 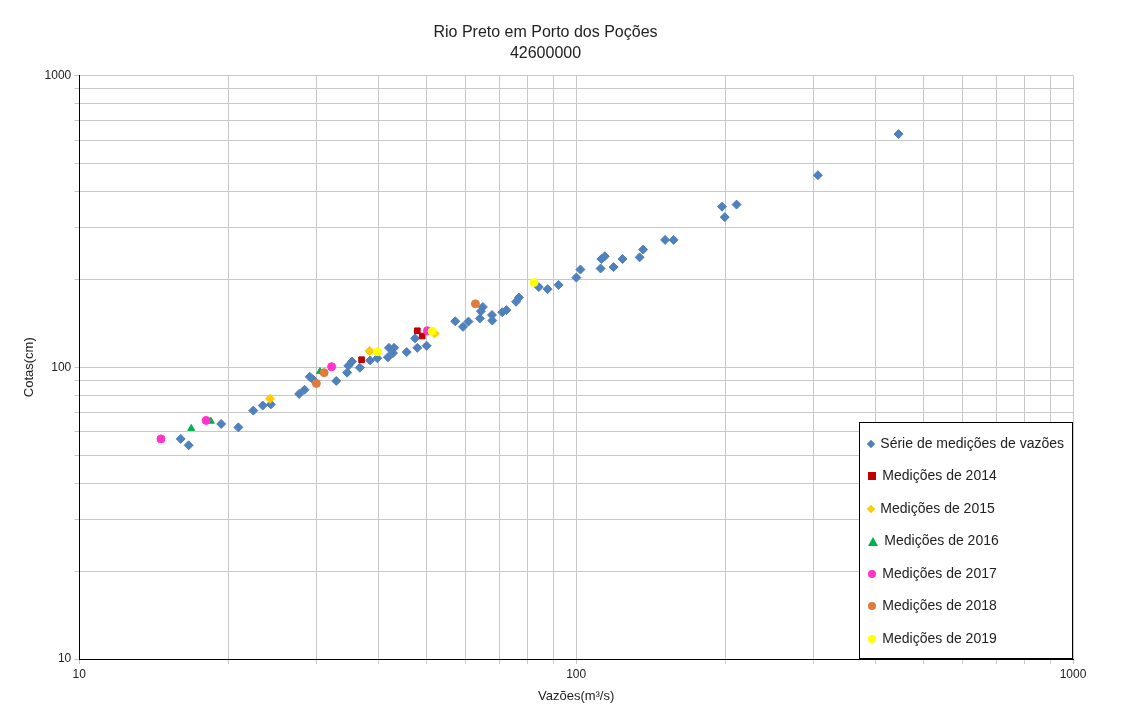 What do you see at coordinates (939, 572) in the screenshot?
I see `legend-label: Medições de 2017` at bounding box center [939, 572].